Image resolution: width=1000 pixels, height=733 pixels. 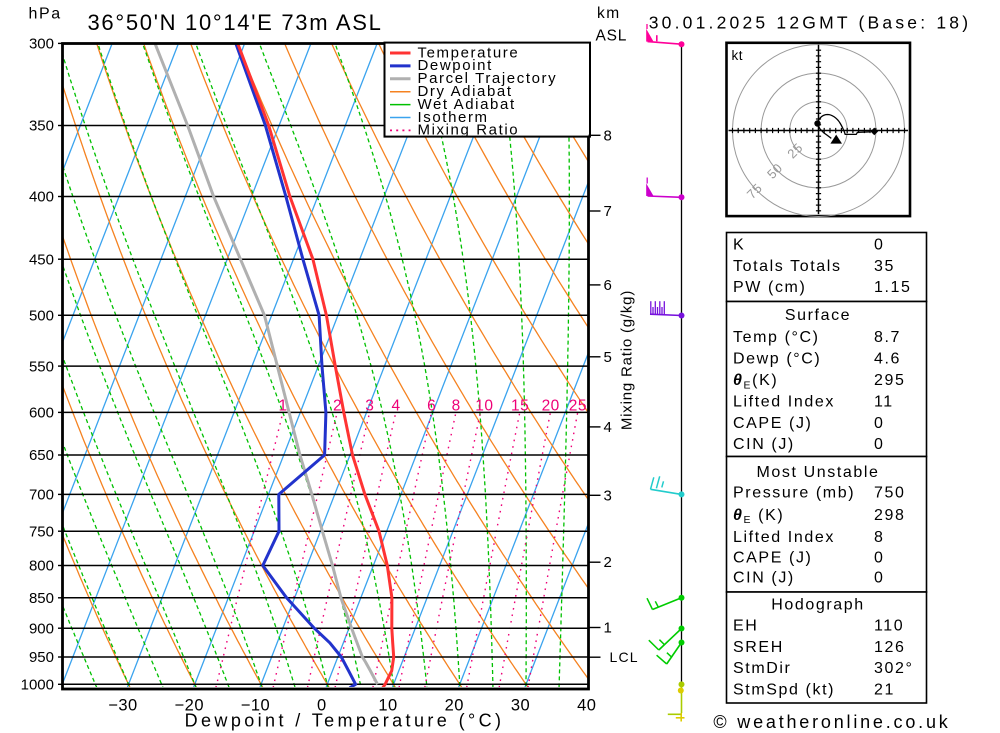 What do you see at coordinates (810, 23) in the screenshot?
I see `svg-text: 30.01.2025 12GMT (Base: 18)` at bounding box center [810, 23].